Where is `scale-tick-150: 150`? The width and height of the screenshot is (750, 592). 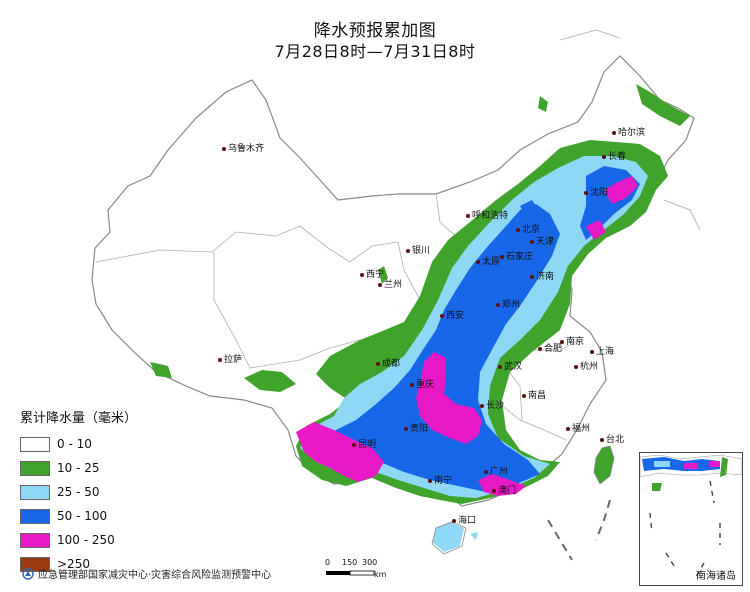 scale-tick-150: 150 is located at coordinates (350, 562).